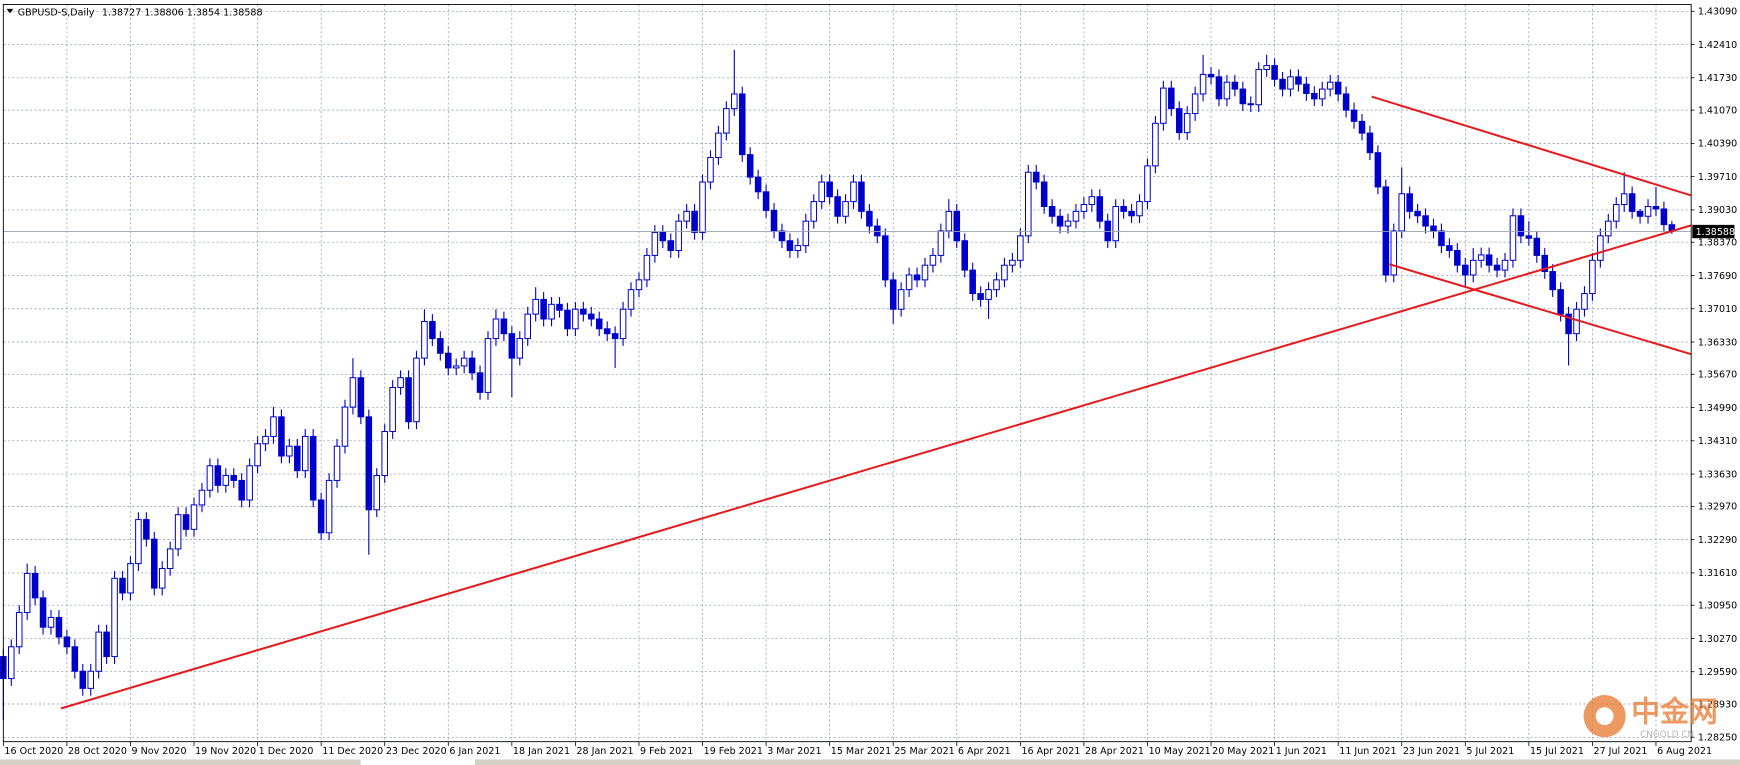 The height and width of the screenshot is (765, 1740). Describe the element at coordinates (203, 13) in the screenshot. I see `low-value: 1.3854` at that location.